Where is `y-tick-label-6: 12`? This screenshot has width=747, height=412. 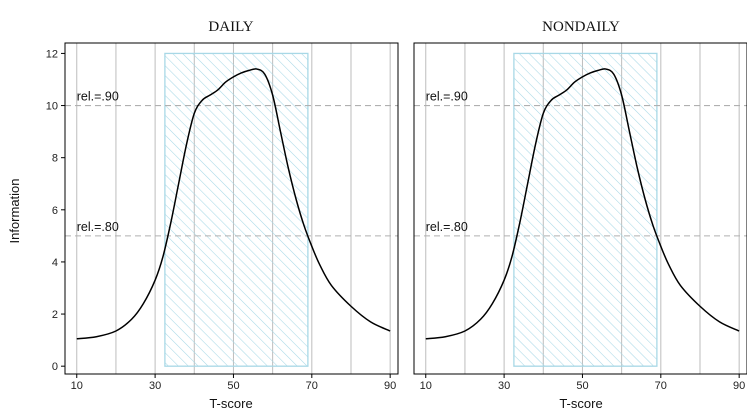
y-tick-label-6: 12 is located at coordinates (52, 54).